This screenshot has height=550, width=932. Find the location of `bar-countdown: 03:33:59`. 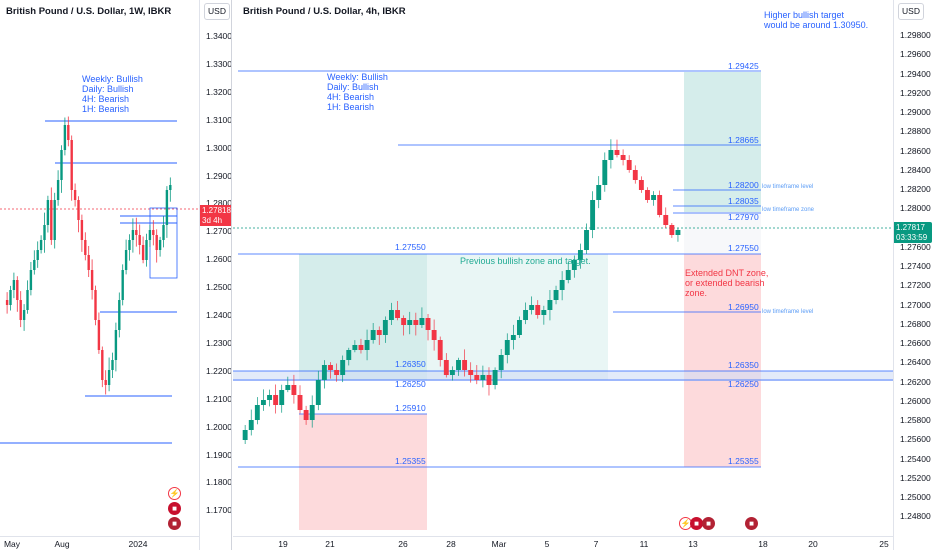

bar-countdown: 03:33:59 is located at coordinates (912, 237).